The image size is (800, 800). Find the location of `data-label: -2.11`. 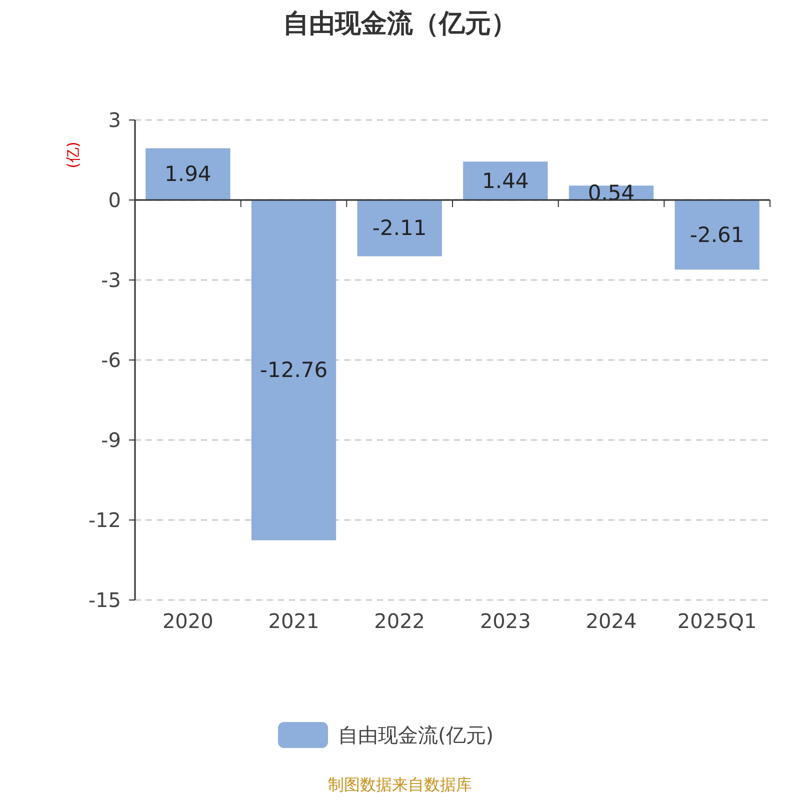

data-label: -2.11 is located at coordinates (399, 228).